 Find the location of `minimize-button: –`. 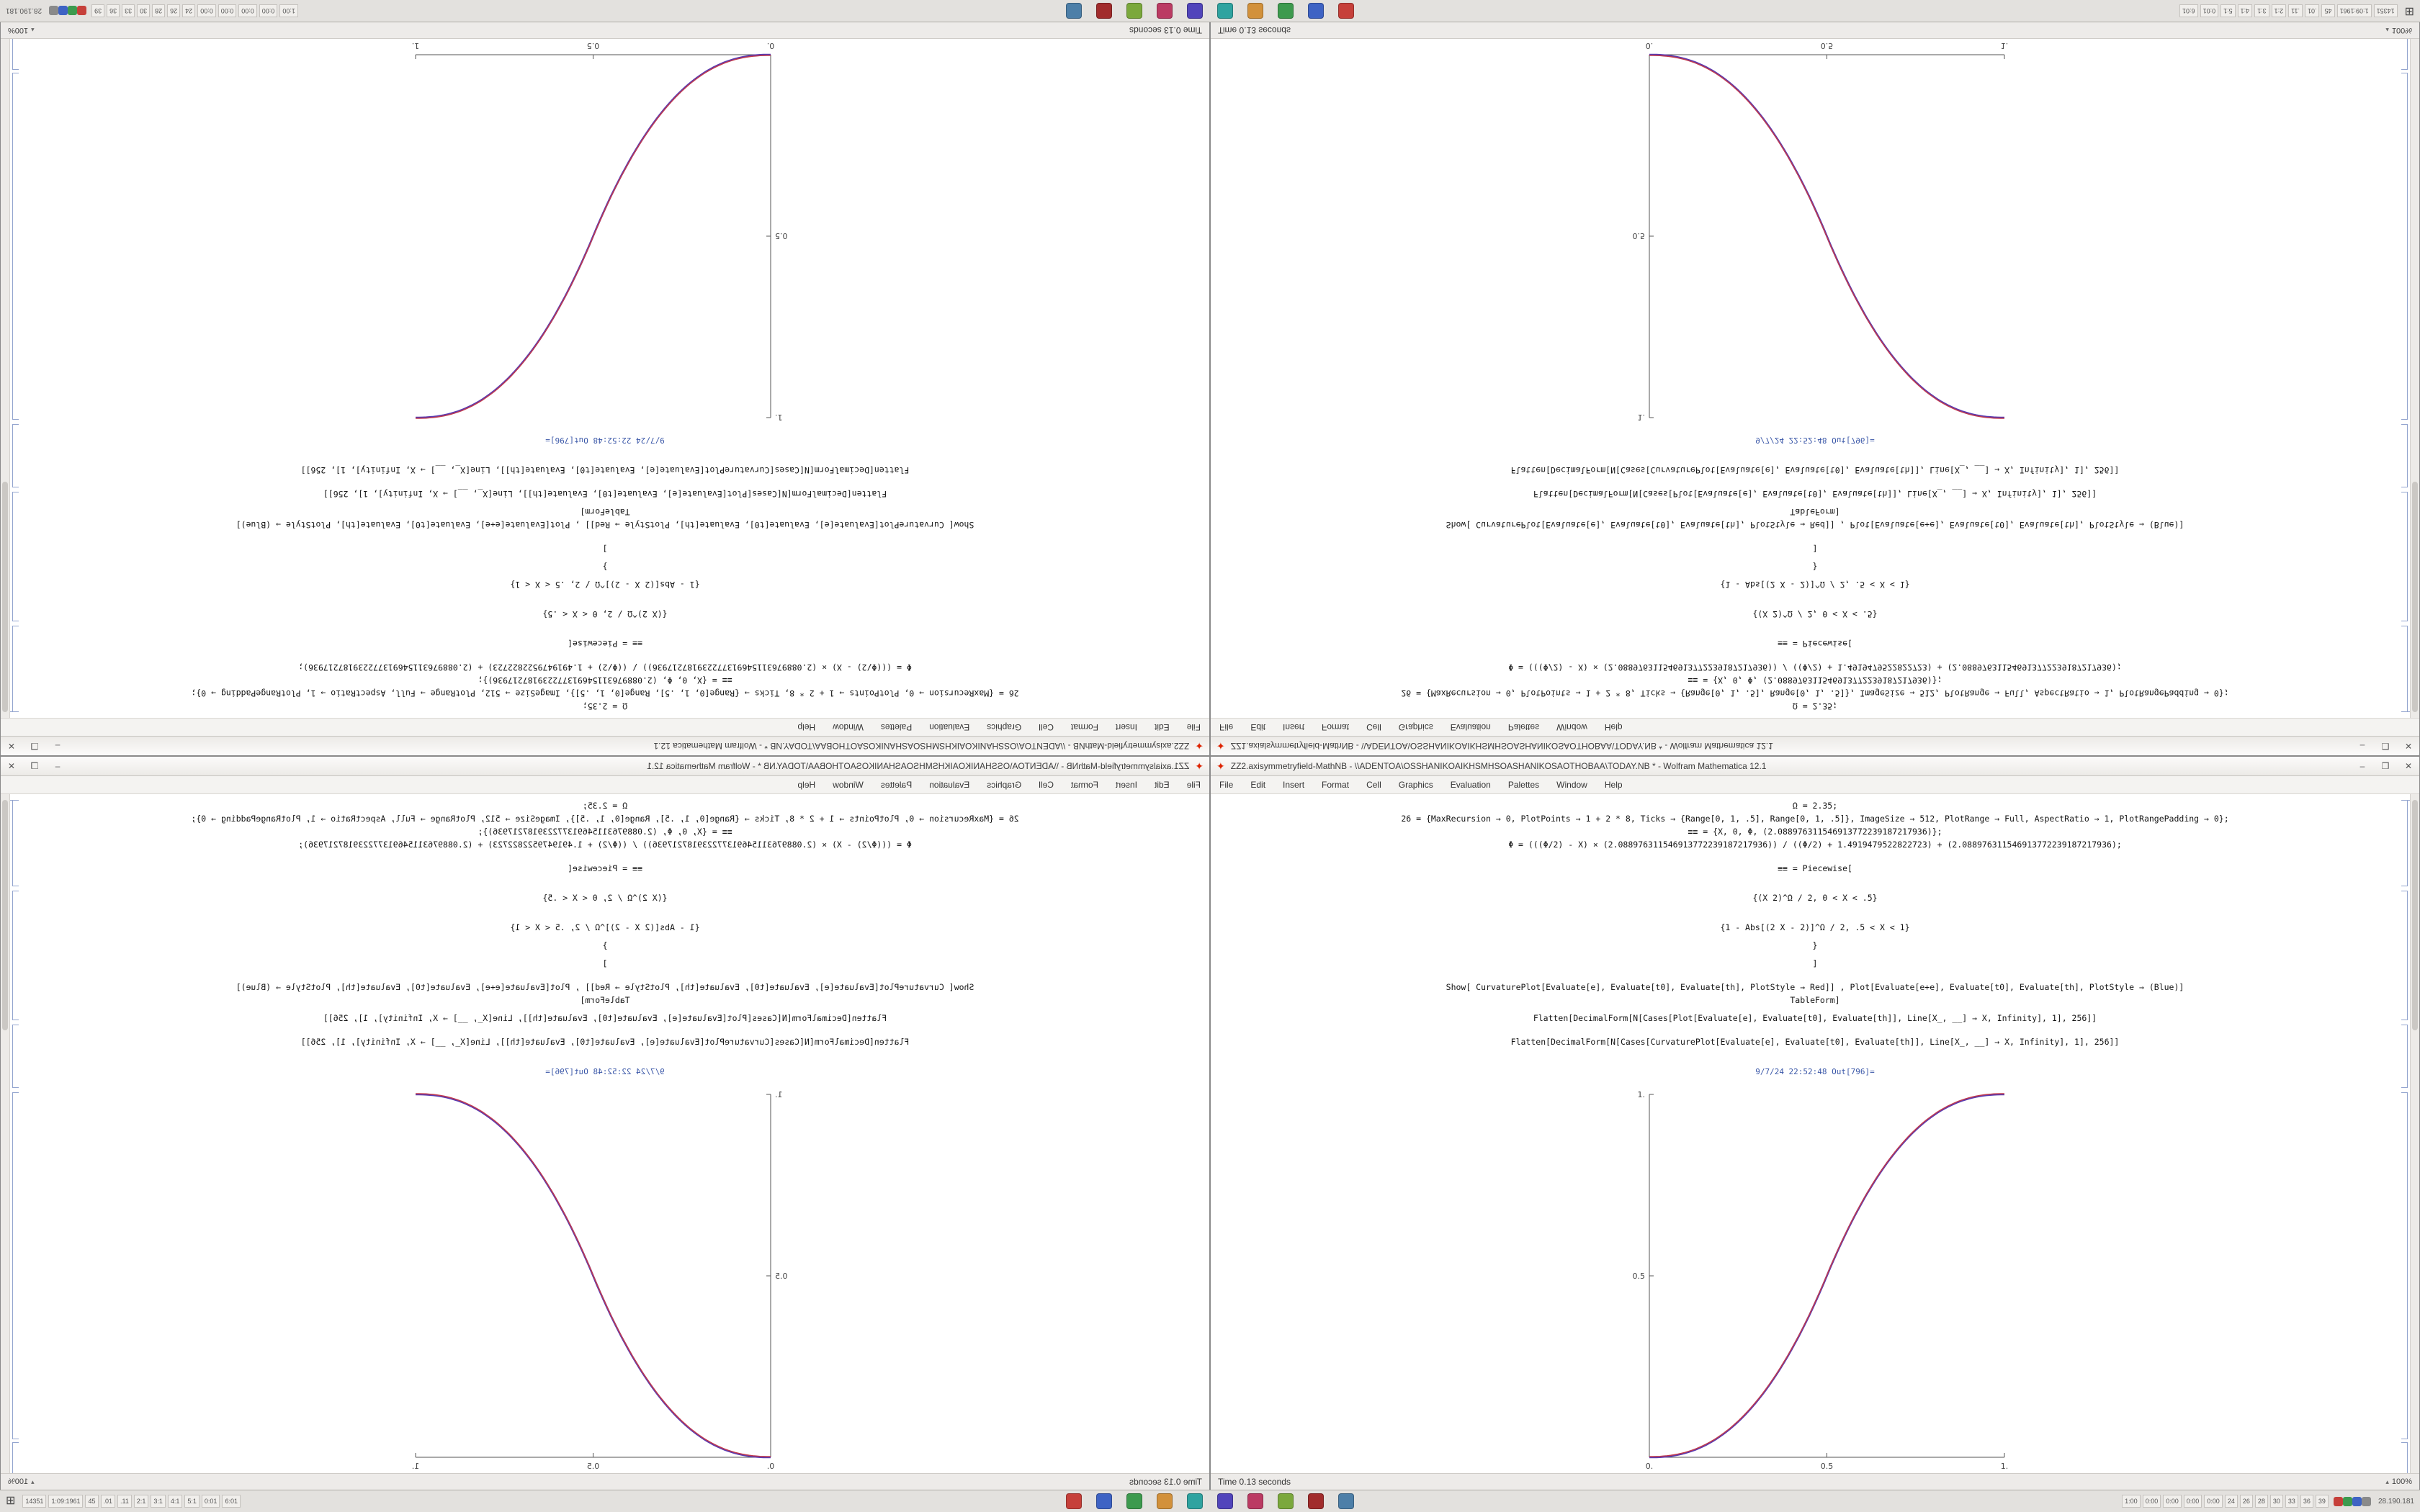

minimize-button: – is located at coordinates (2362, 746).